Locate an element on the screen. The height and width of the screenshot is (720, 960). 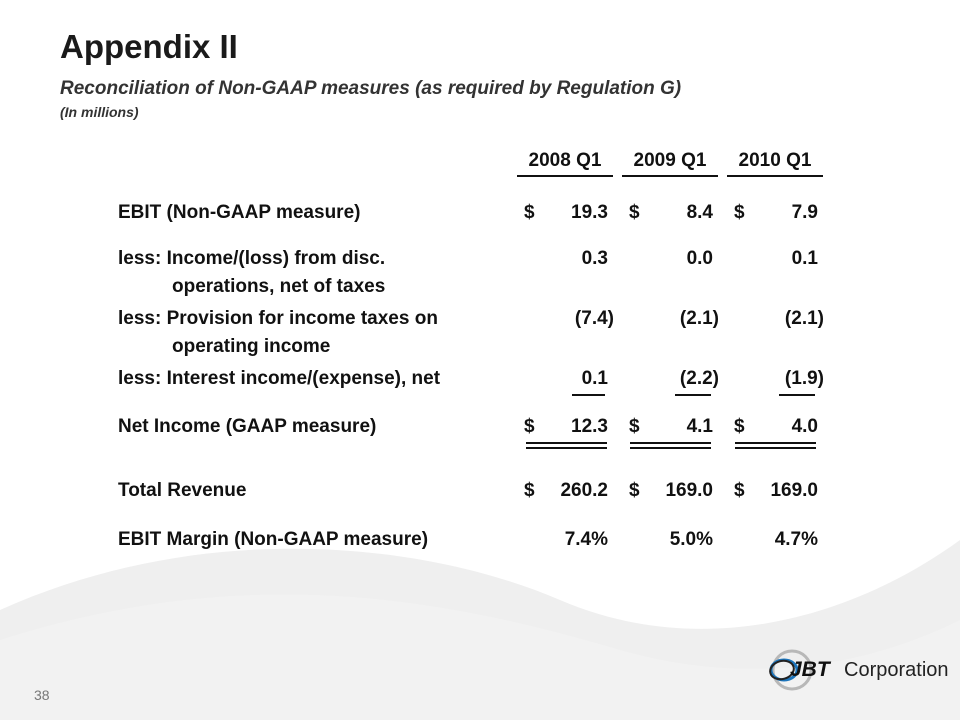
jbt-logo: JBT Corporation is located at coordinates (857, 670).